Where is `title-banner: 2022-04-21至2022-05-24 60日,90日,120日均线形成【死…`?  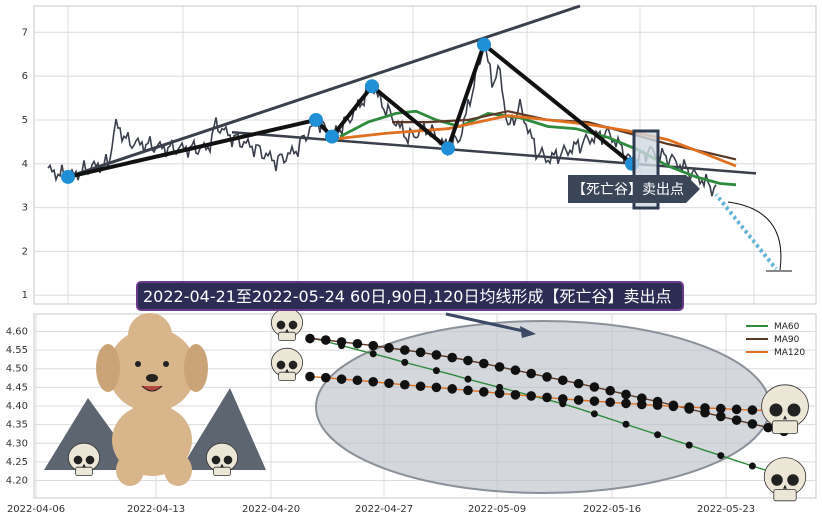 title-banner: 2022-04-21至2022-05-24 60日,90日,120日均线形成【死… is located at coordinates (410, 296).